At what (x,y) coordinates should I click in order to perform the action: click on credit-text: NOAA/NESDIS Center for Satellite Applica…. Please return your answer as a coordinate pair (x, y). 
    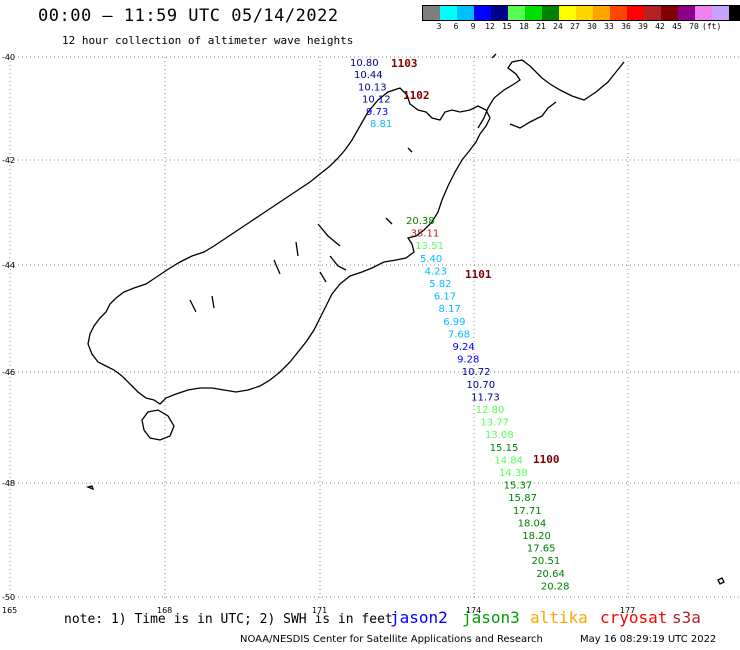
    Looking at the image, I should click on (391, 639).